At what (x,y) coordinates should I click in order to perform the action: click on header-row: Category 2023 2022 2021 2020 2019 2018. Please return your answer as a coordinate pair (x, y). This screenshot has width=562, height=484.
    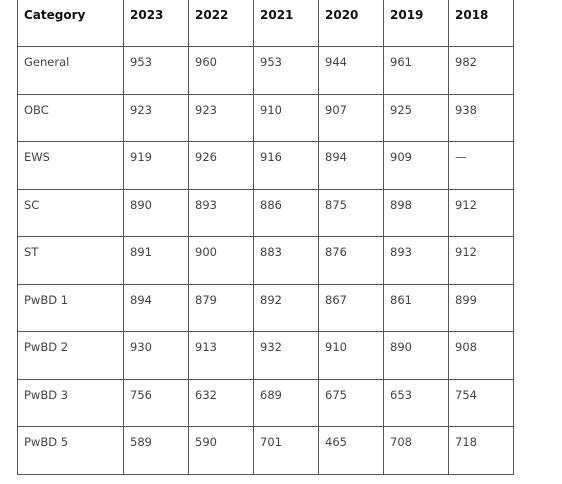
    Looking at the image, I should click on (265, 23).